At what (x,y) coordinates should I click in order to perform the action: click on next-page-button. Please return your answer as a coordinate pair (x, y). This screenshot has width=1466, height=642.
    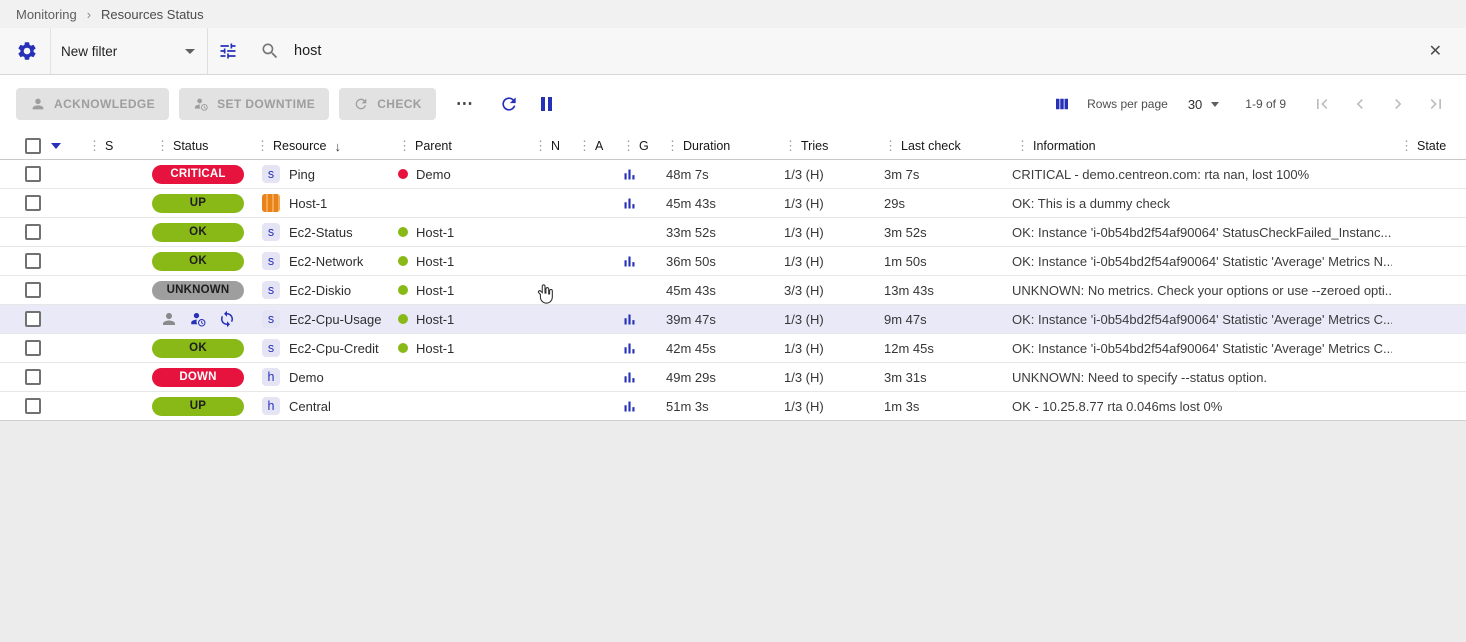
    Looking at the image, I should click on (1398, 104).